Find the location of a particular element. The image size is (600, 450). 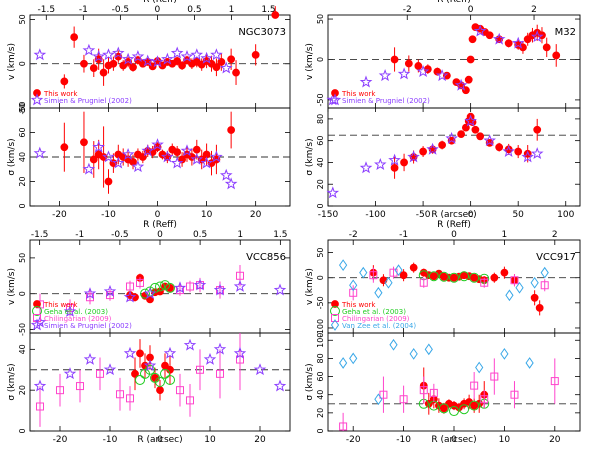

sigma-panel: 0 20 40σ (km/s) is located at coordinates (149, 383).